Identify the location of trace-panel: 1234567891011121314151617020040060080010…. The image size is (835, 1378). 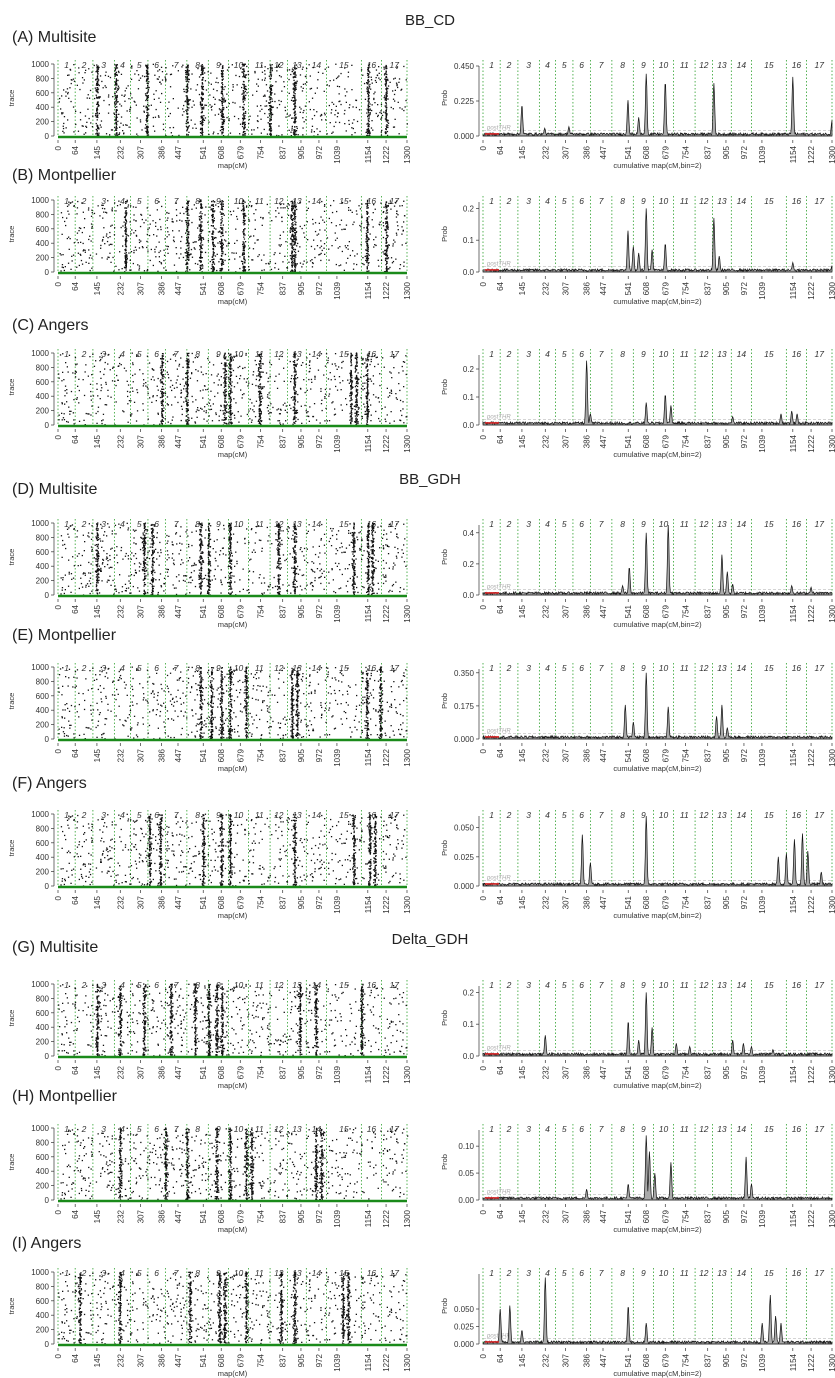
(209, 865).